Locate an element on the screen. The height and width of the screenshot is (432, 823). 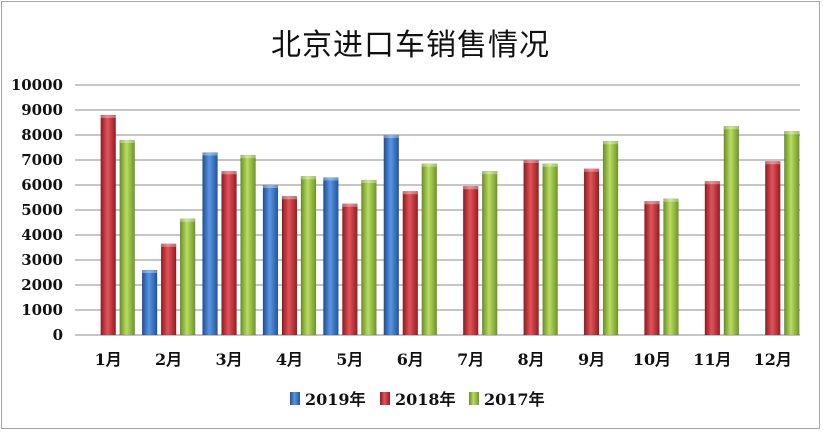
y-tick-label: 1000 is located at coordinates (42, 310).